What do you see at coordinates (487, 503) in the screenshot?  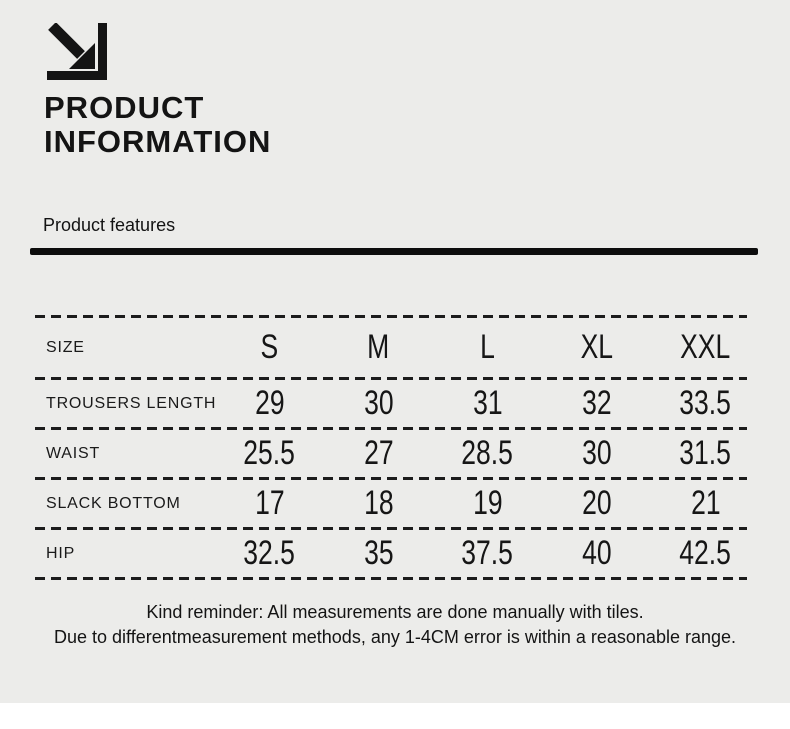 I see `measurement-value: 19` at bounding box center [487, 503].